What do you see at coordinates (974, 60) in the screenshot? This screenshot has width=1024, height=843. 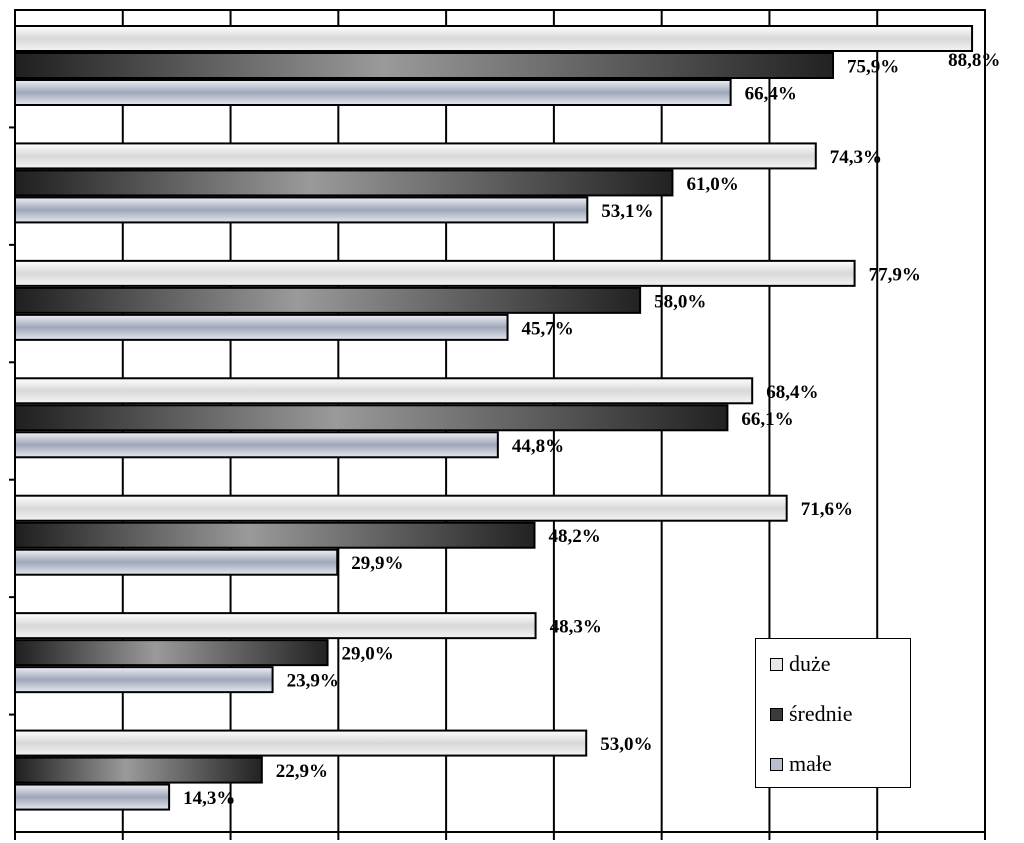 I see `data-label-duze-0: 88,8%` at bounding box center [974, 60].